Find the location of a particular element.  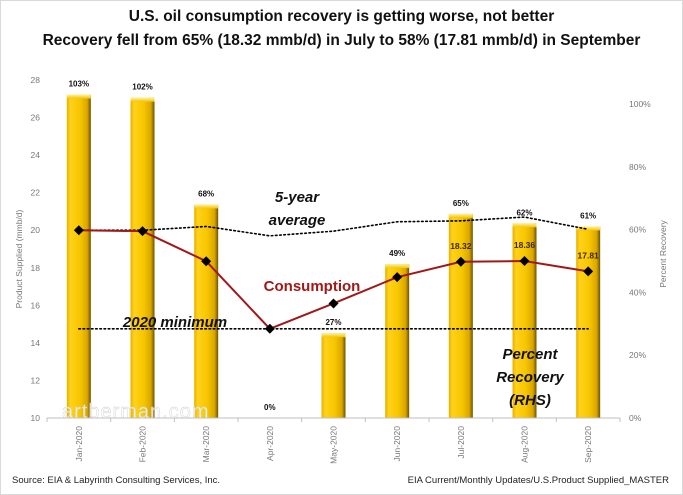

y-tick-label: 16 is located at coordinates (36, 305).